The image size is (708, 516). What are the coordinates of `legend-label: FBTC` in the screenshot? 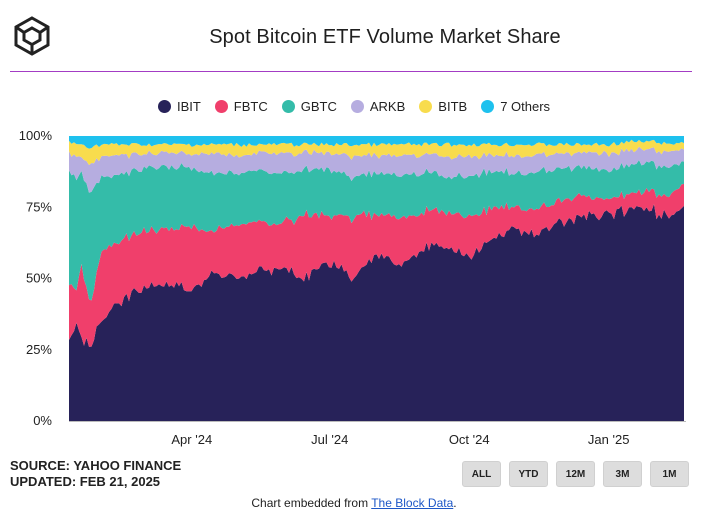 It's located at (250, 106).